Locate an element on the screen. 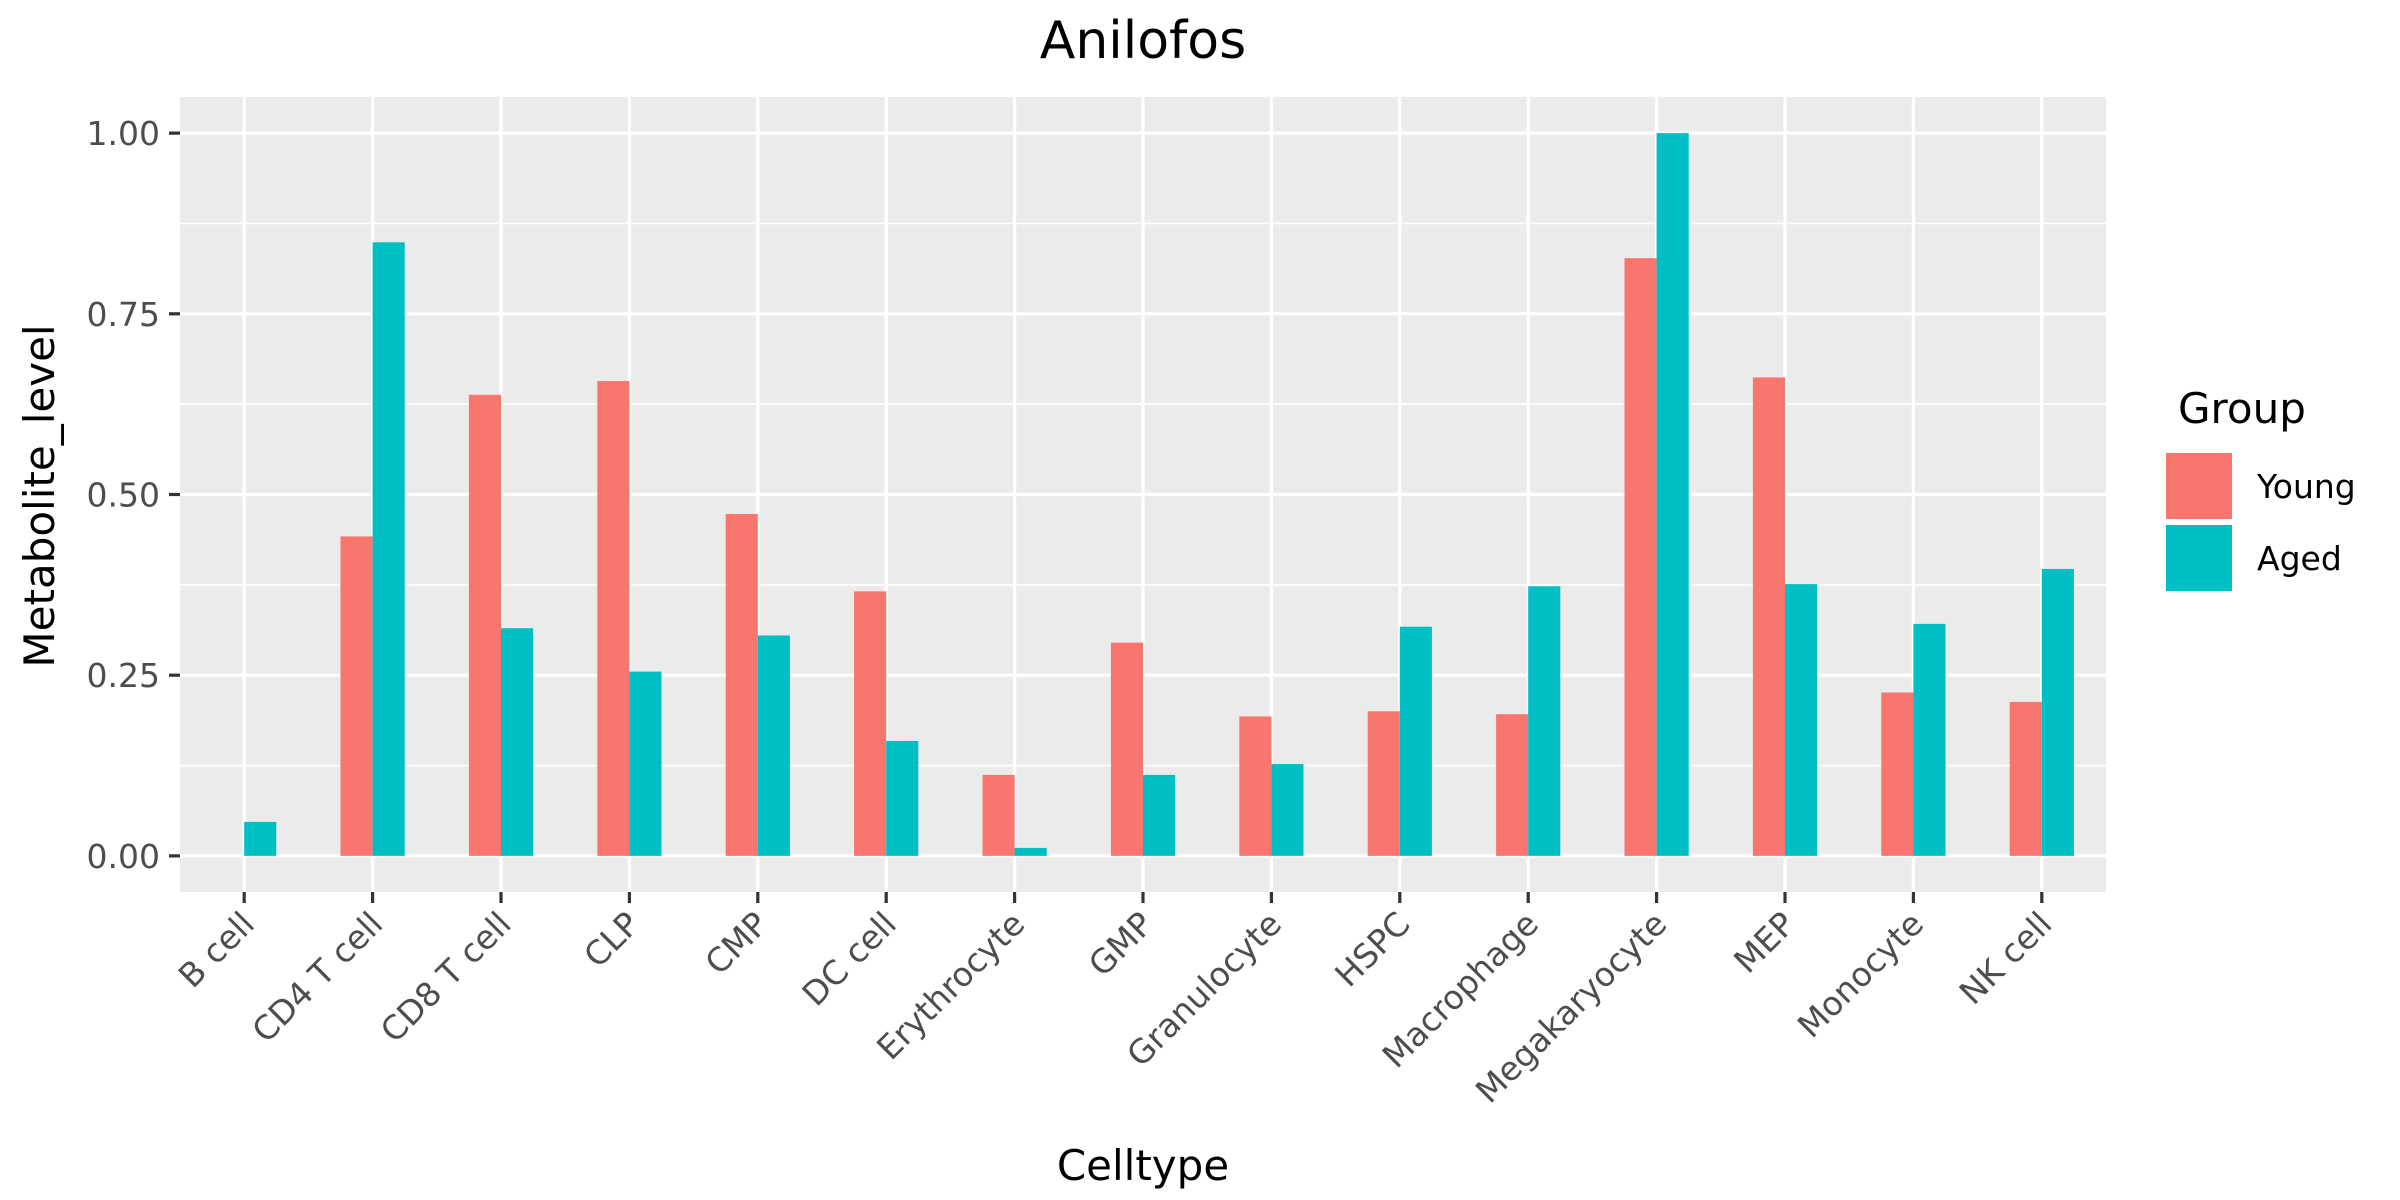 This screenshot has width=2400, height=1200. bar-aged-cmp is located at coordinates (773, 745).